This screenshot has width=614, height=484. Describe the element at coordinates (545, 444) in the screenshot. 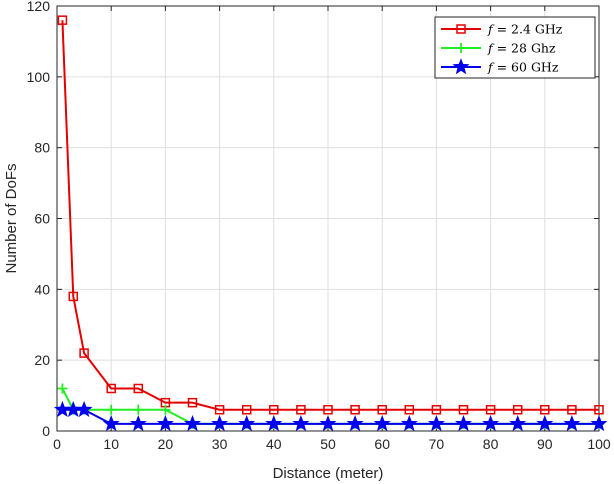

I see `x-tick-label: 90` at that location.